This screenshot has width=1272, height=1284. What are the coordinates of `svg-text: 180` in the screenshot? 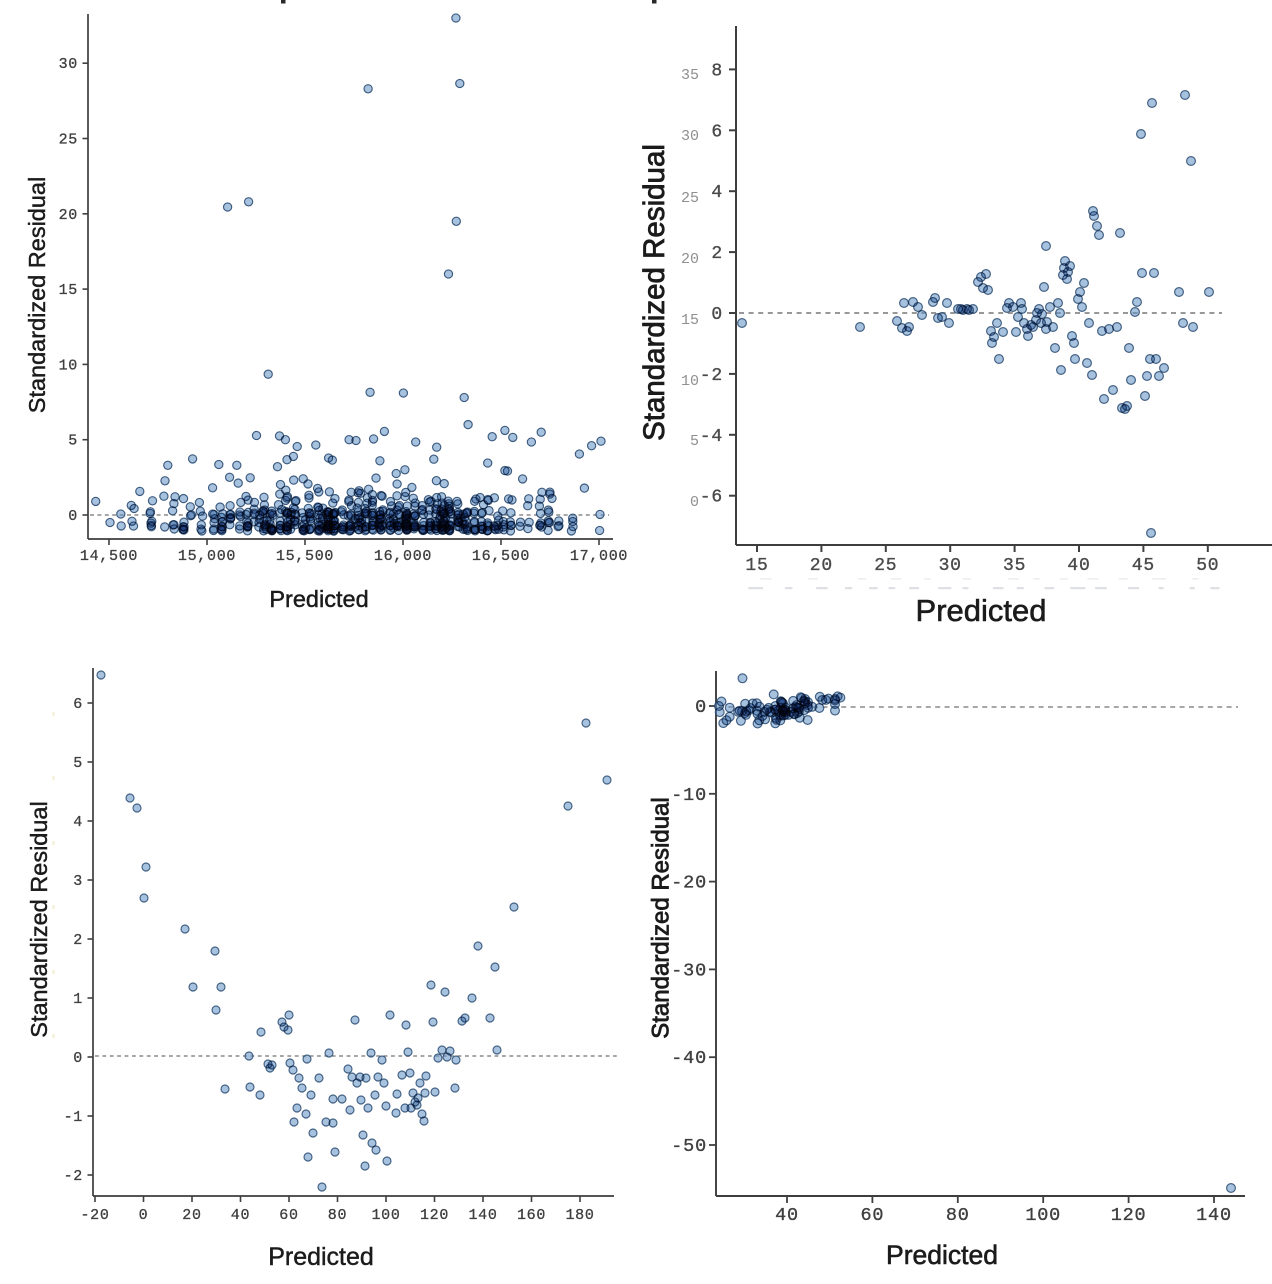 It's located at (579, 1215).